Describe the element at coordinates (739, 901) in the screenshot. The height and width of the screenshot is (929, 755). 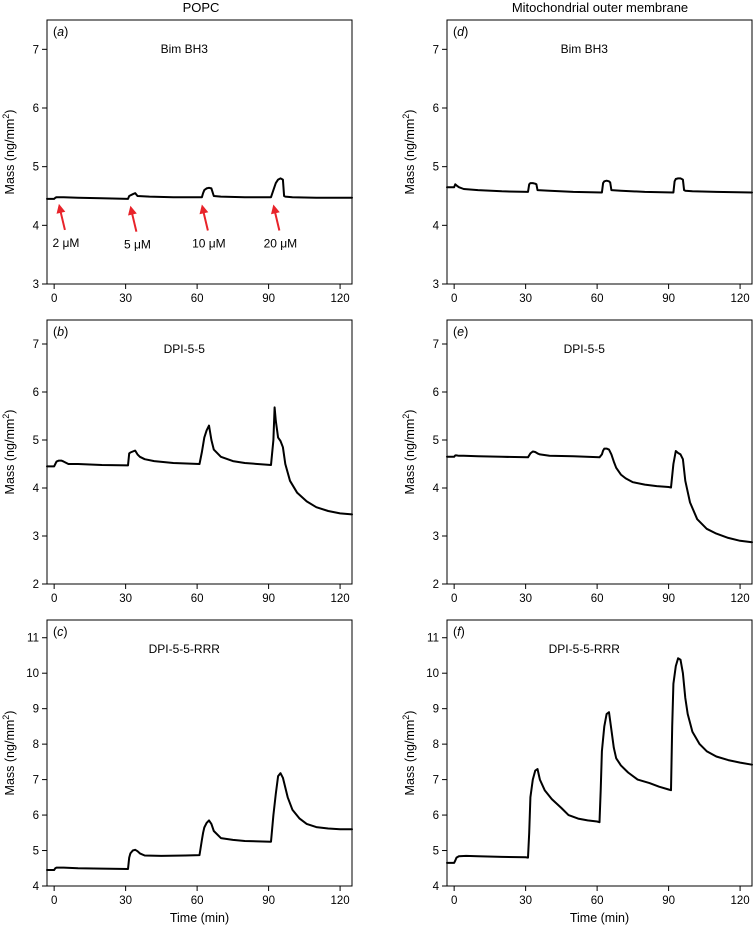
I see `x-tick-label-f: 120` at that location.